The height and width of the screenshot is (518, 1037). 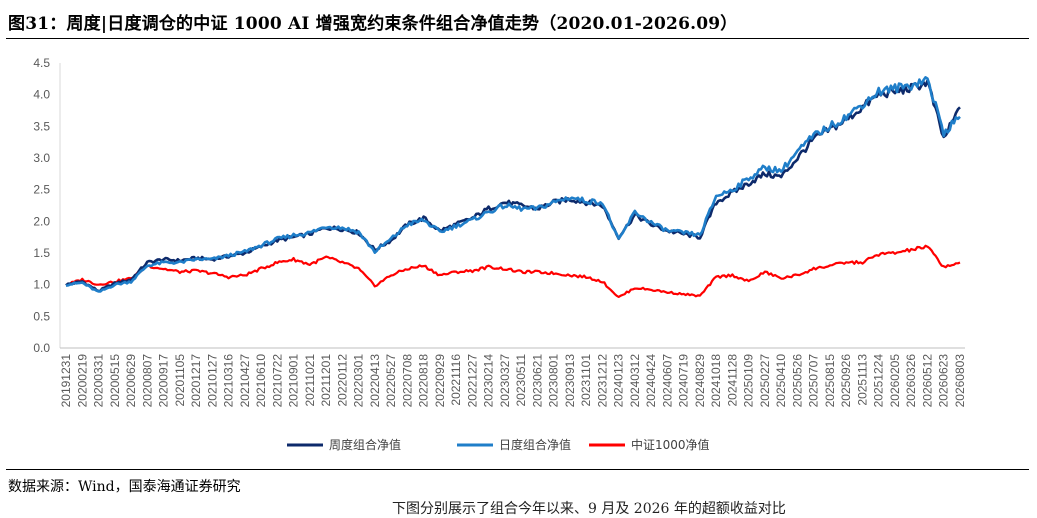 I want to click on x-tick-label: 20250109, so click(x=749, y=381).